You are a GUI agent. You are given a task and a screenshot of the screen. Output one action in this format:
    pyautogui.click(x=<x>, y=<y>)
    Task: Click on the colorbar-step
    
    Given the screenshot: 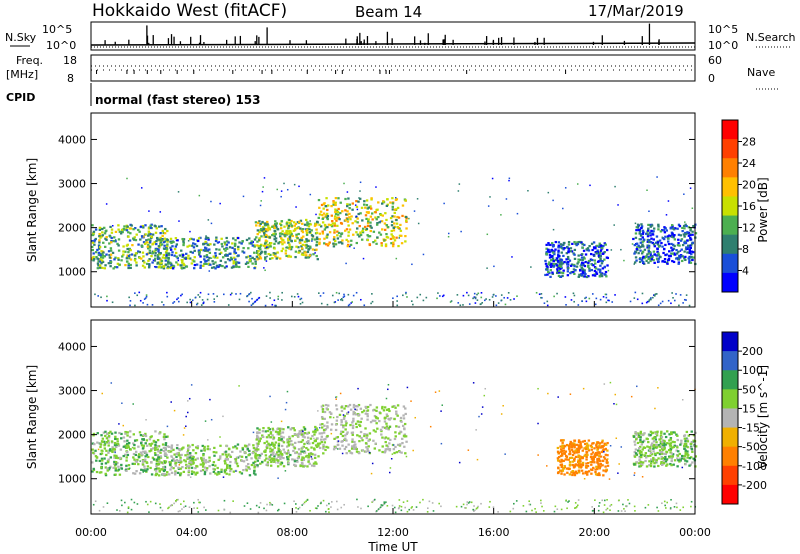 What is the action you would take?
    pyautogui.click(x=730, y=225)
    